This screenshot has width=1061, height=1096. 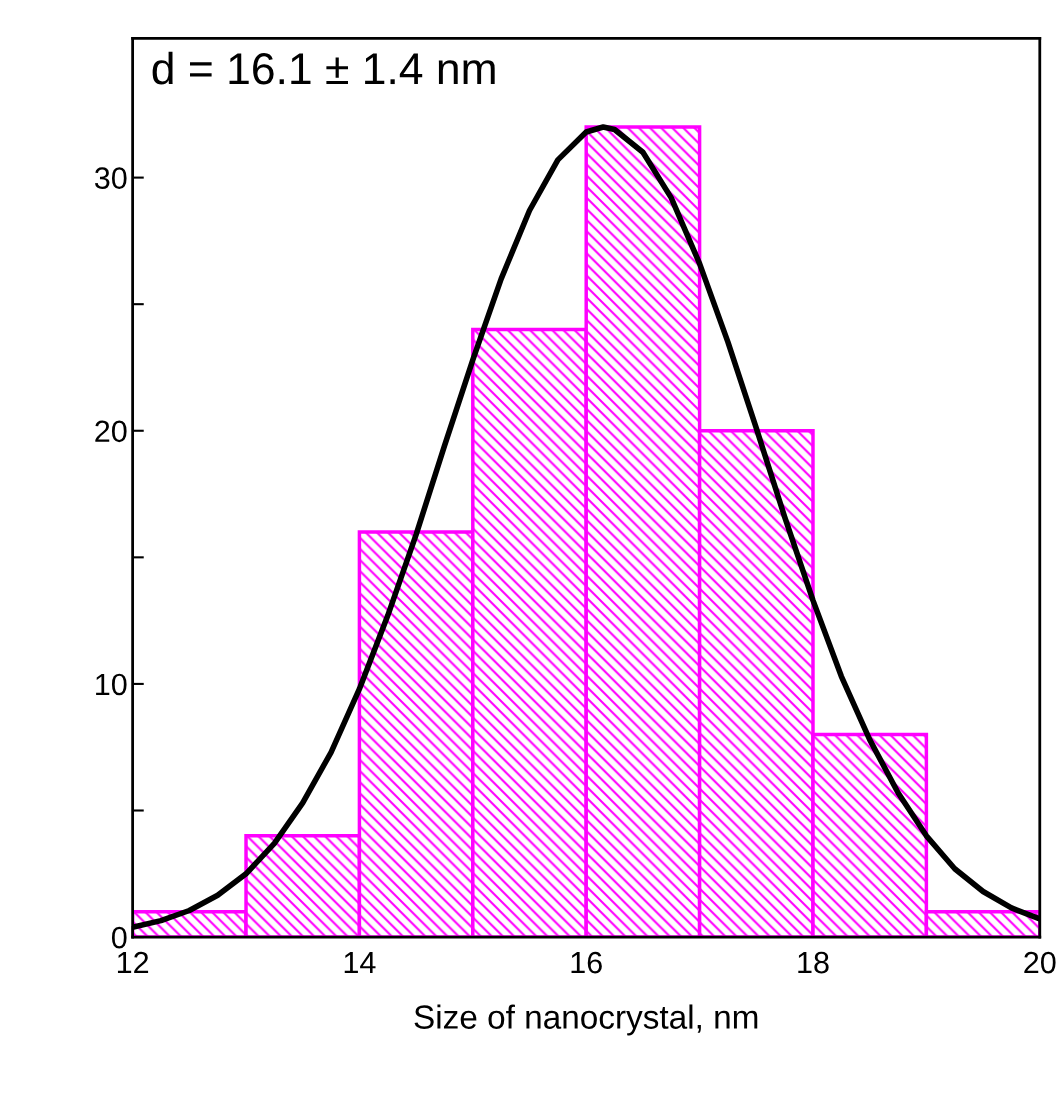 What do you see at coordinates (119, 937) in the screenshot?
I see `y-tick-label: 0` at bounding box center [119, 937].